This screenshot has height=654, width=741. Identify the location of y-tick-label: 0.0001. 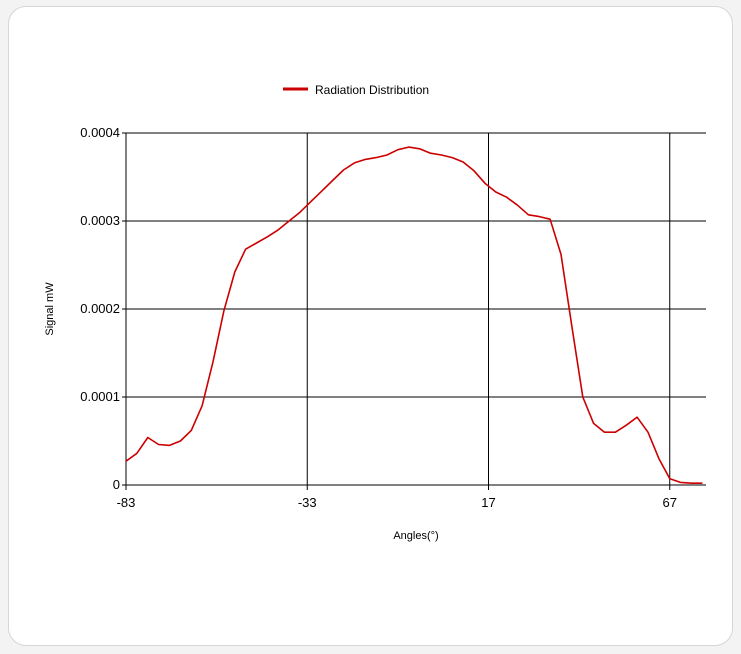
(100, 396).